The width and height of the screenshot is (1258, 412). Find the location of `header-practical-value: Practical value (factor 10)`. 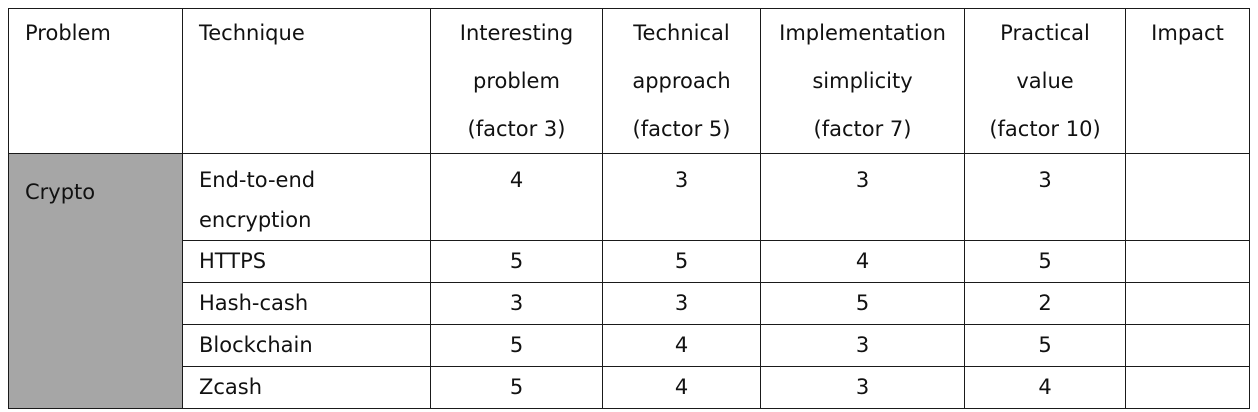

header-practical-value: Practical value (factor 10) is located at coordinates (1045, 81).